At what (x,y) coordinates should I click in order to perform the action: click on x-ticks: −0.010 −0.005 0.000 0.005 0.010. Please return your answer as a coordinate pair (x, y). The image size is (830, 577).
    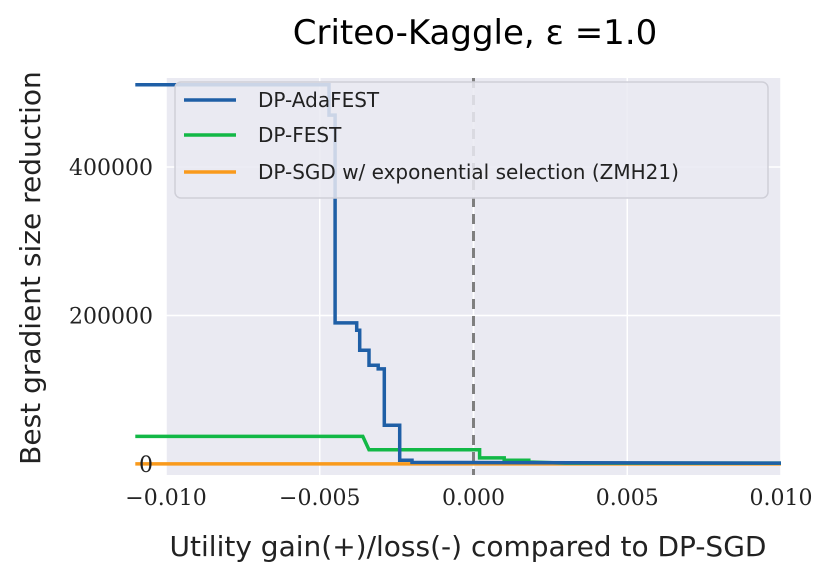
    Looking at the image, I should click on (468, 498).